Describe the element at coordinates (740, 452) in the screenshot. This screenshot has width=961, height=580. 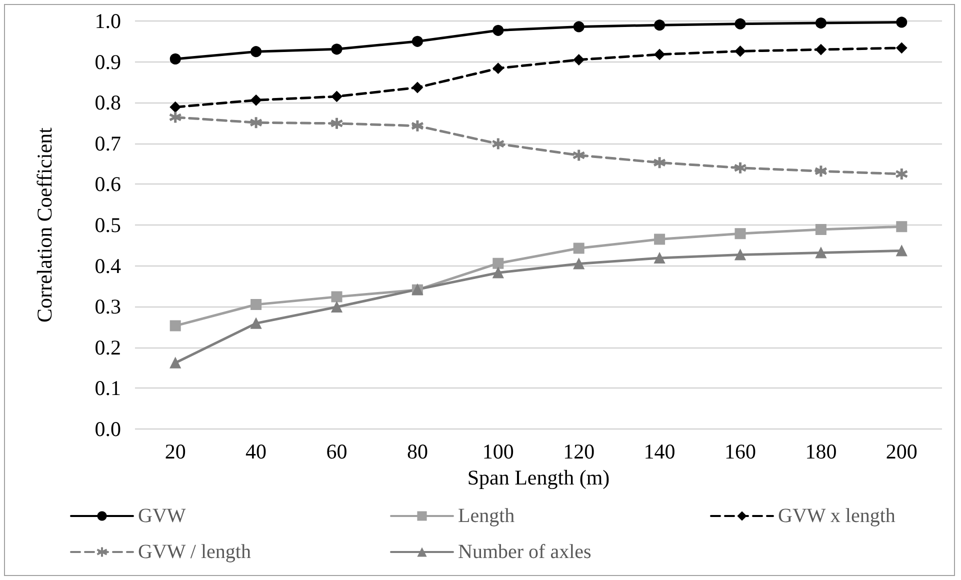
I see `x-tick-label: 160` at that location.